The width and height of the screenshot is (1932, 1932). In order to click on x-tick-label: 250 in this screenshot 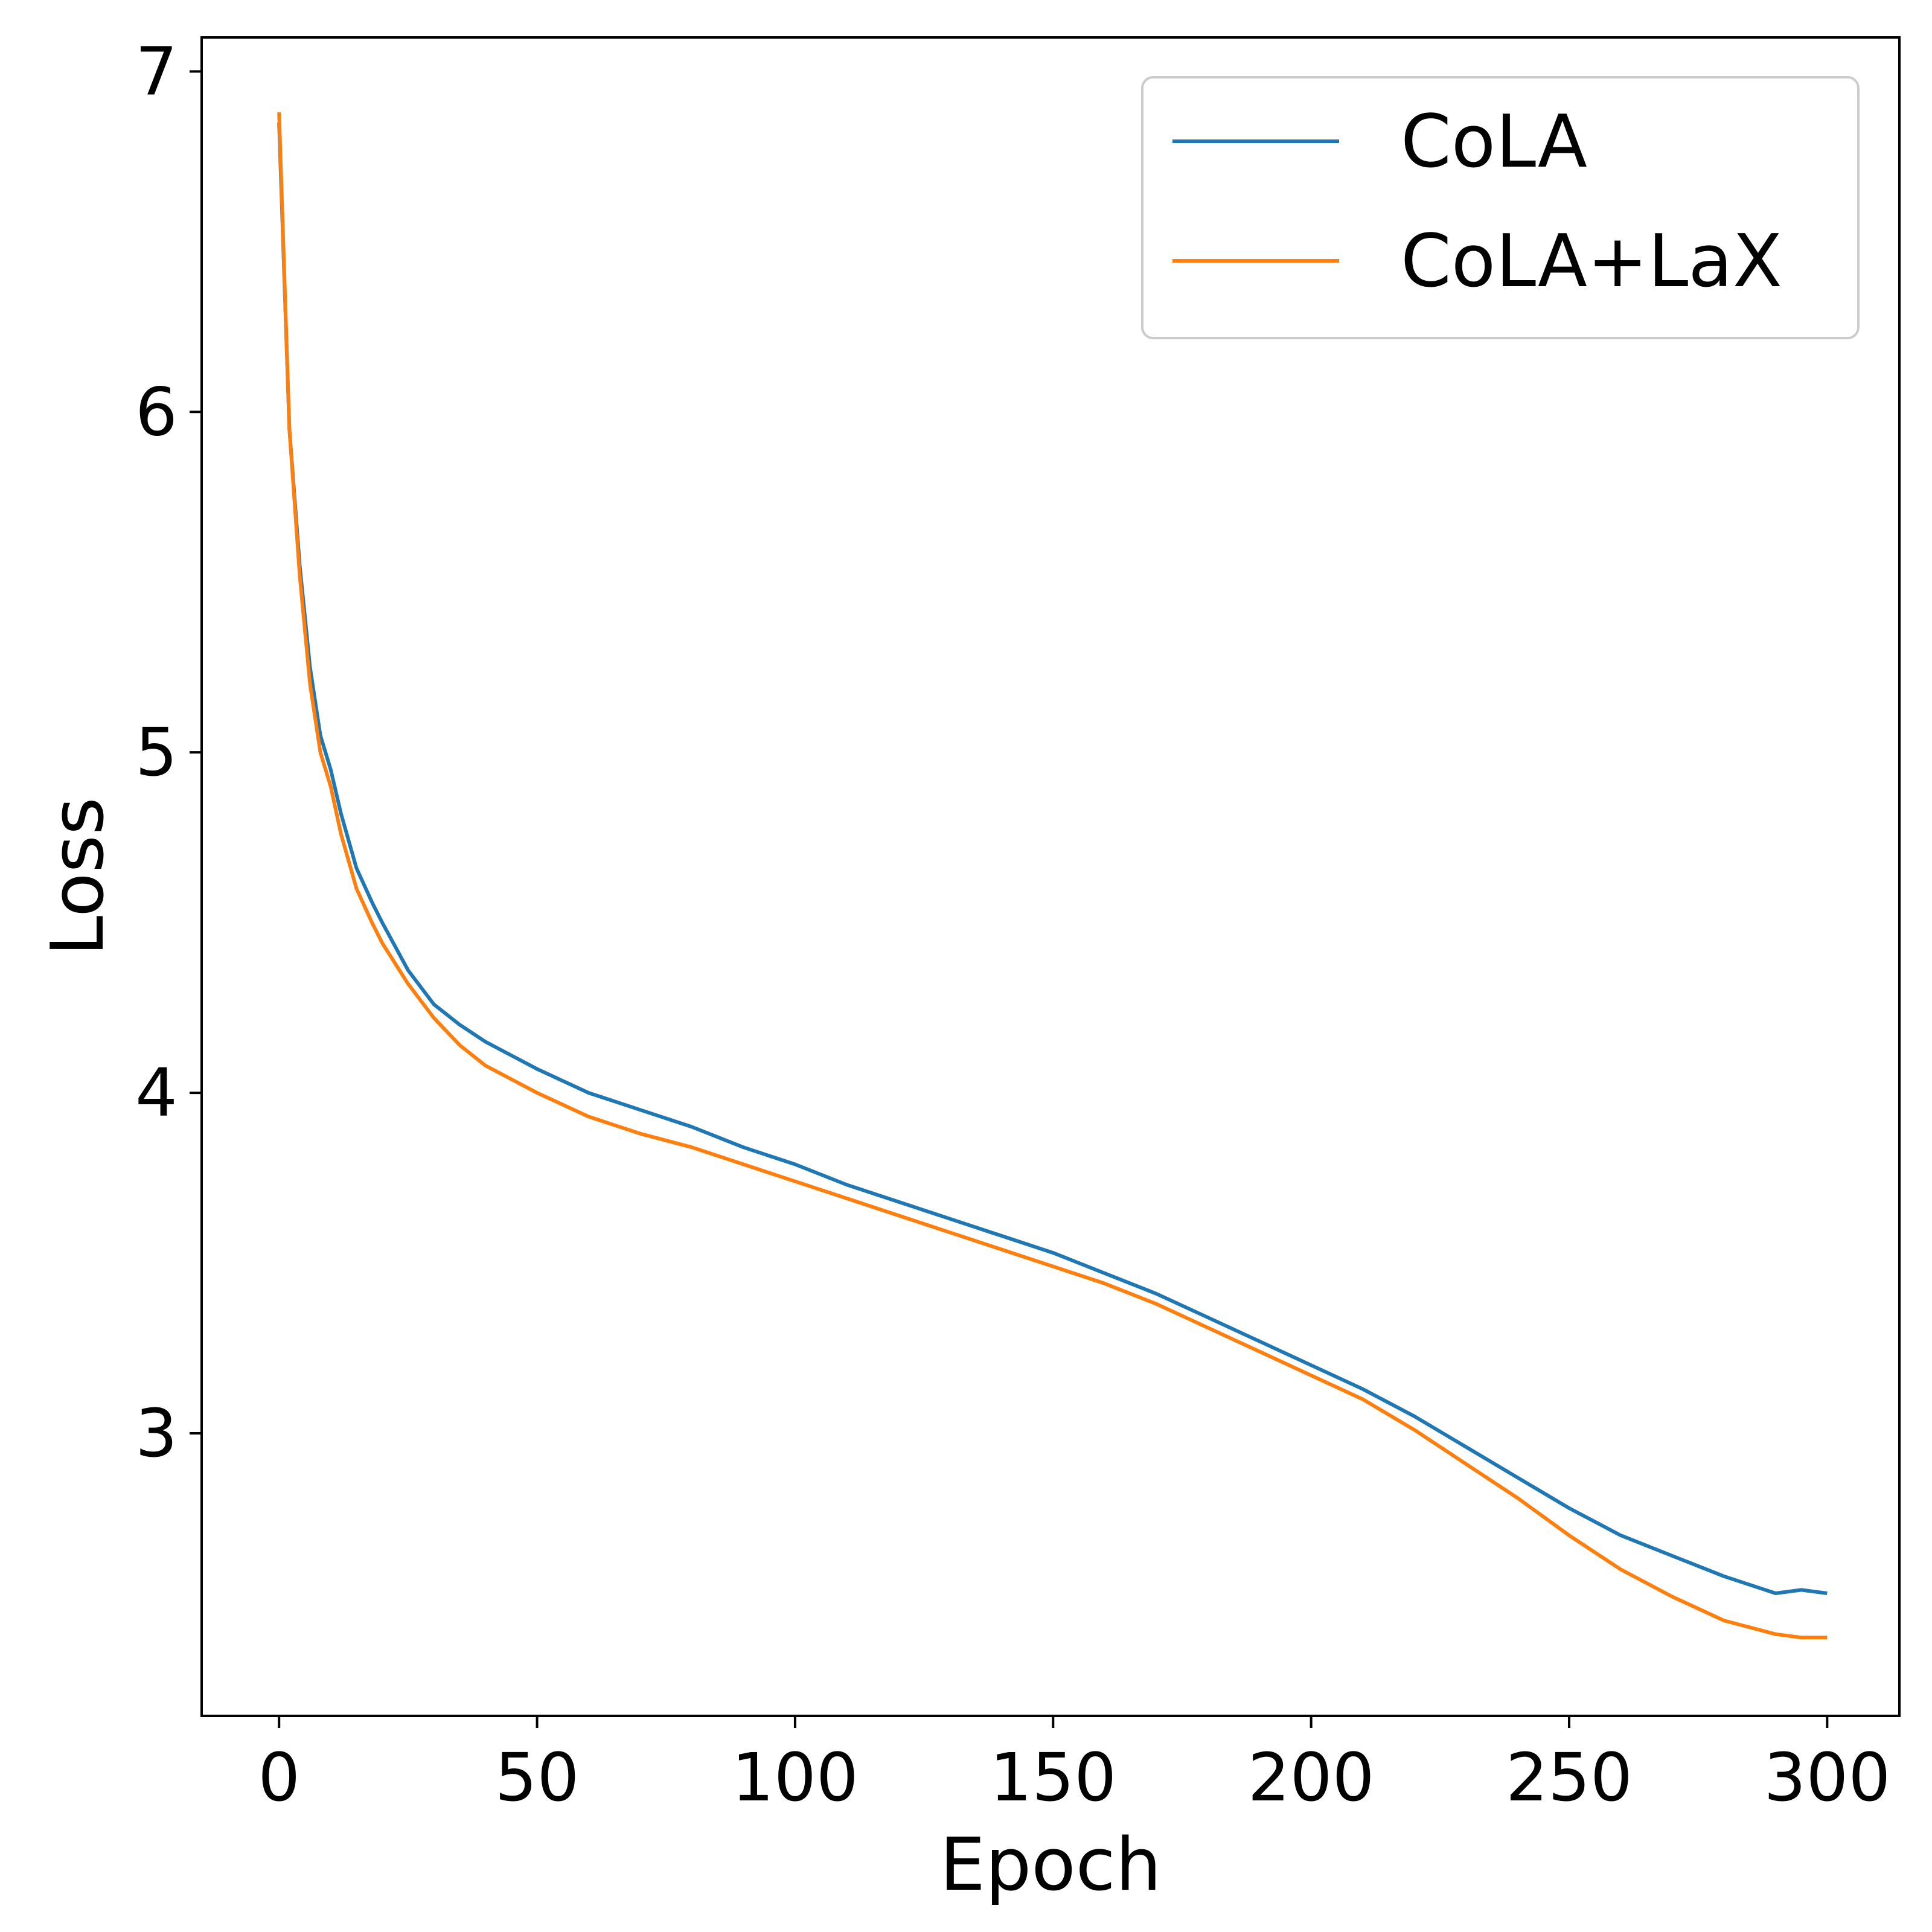, I will do `click(1570, 1778)`.